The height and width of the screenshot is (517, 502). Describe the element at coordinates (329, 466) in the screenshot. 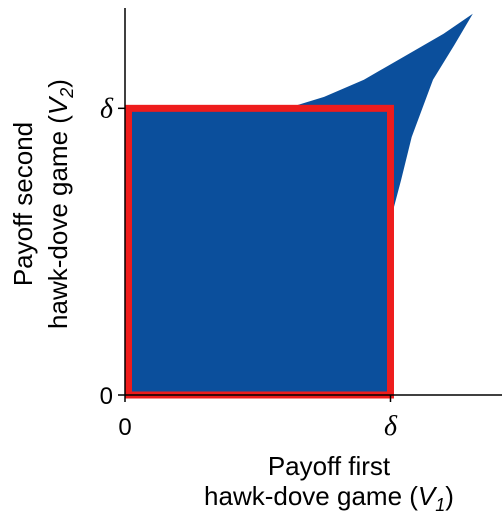

I see `x-axis-label-line1: Payoff first` at that location.